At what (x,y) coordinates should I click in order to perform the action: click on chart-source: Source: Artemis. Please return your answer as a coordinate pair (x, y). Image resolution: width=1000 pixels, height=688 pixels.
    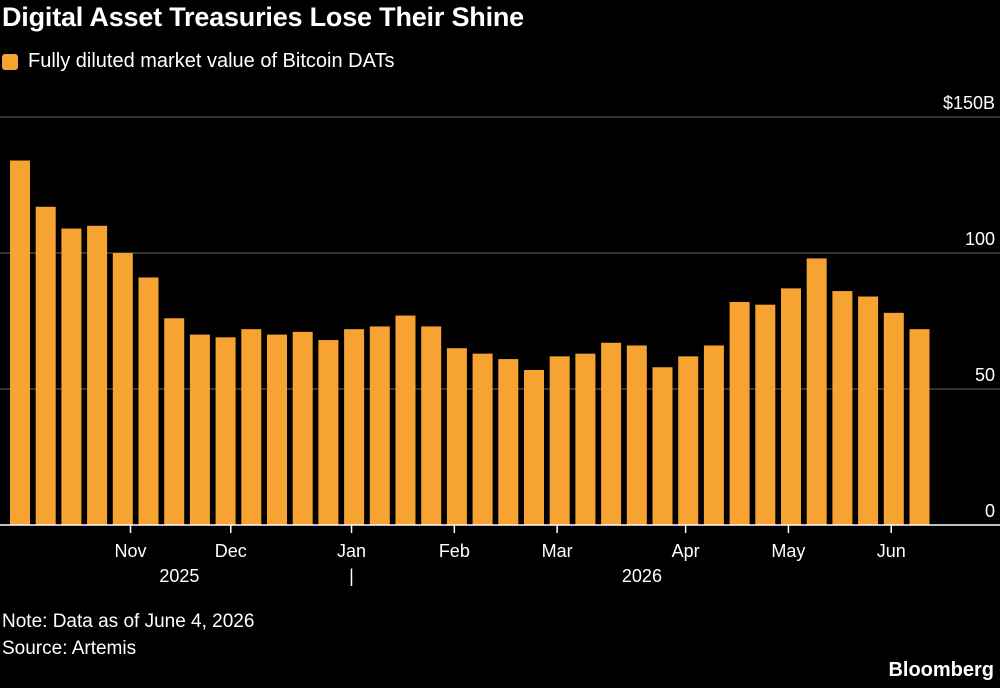
    Looking at the image, I should click on (69, 648).